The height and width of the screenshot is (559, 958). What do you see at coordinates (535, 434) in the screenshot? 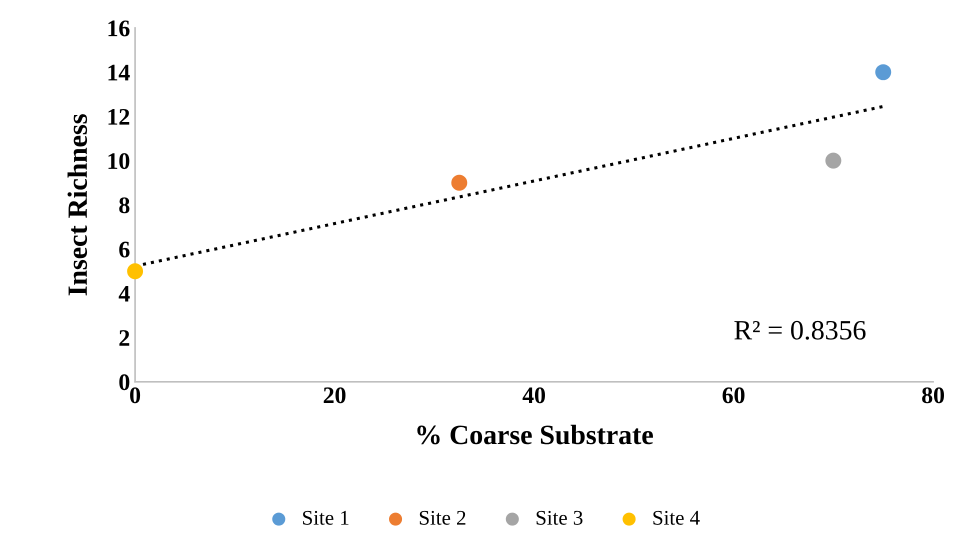
I see `x-axis-title: % Coarse Substrate` at bounding box center [535, 434].